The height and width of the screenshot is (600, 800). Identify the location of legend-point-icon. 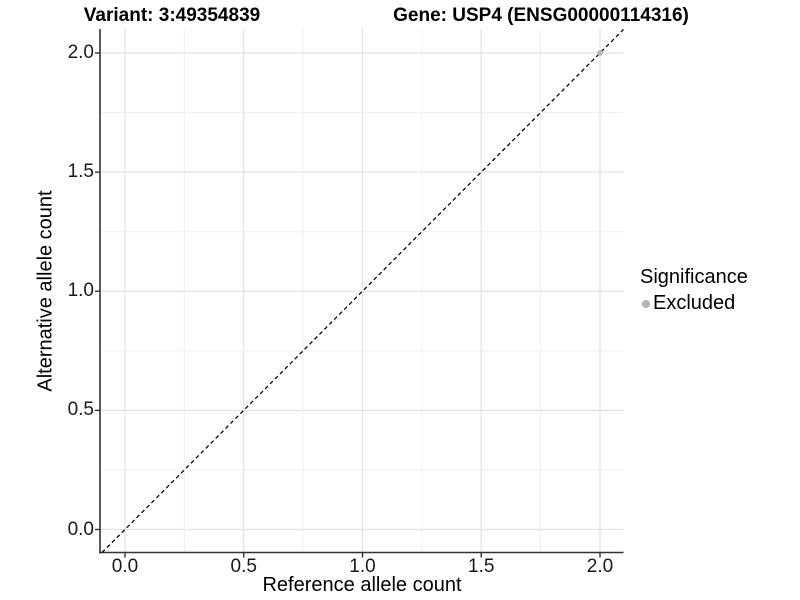
(646, 303).